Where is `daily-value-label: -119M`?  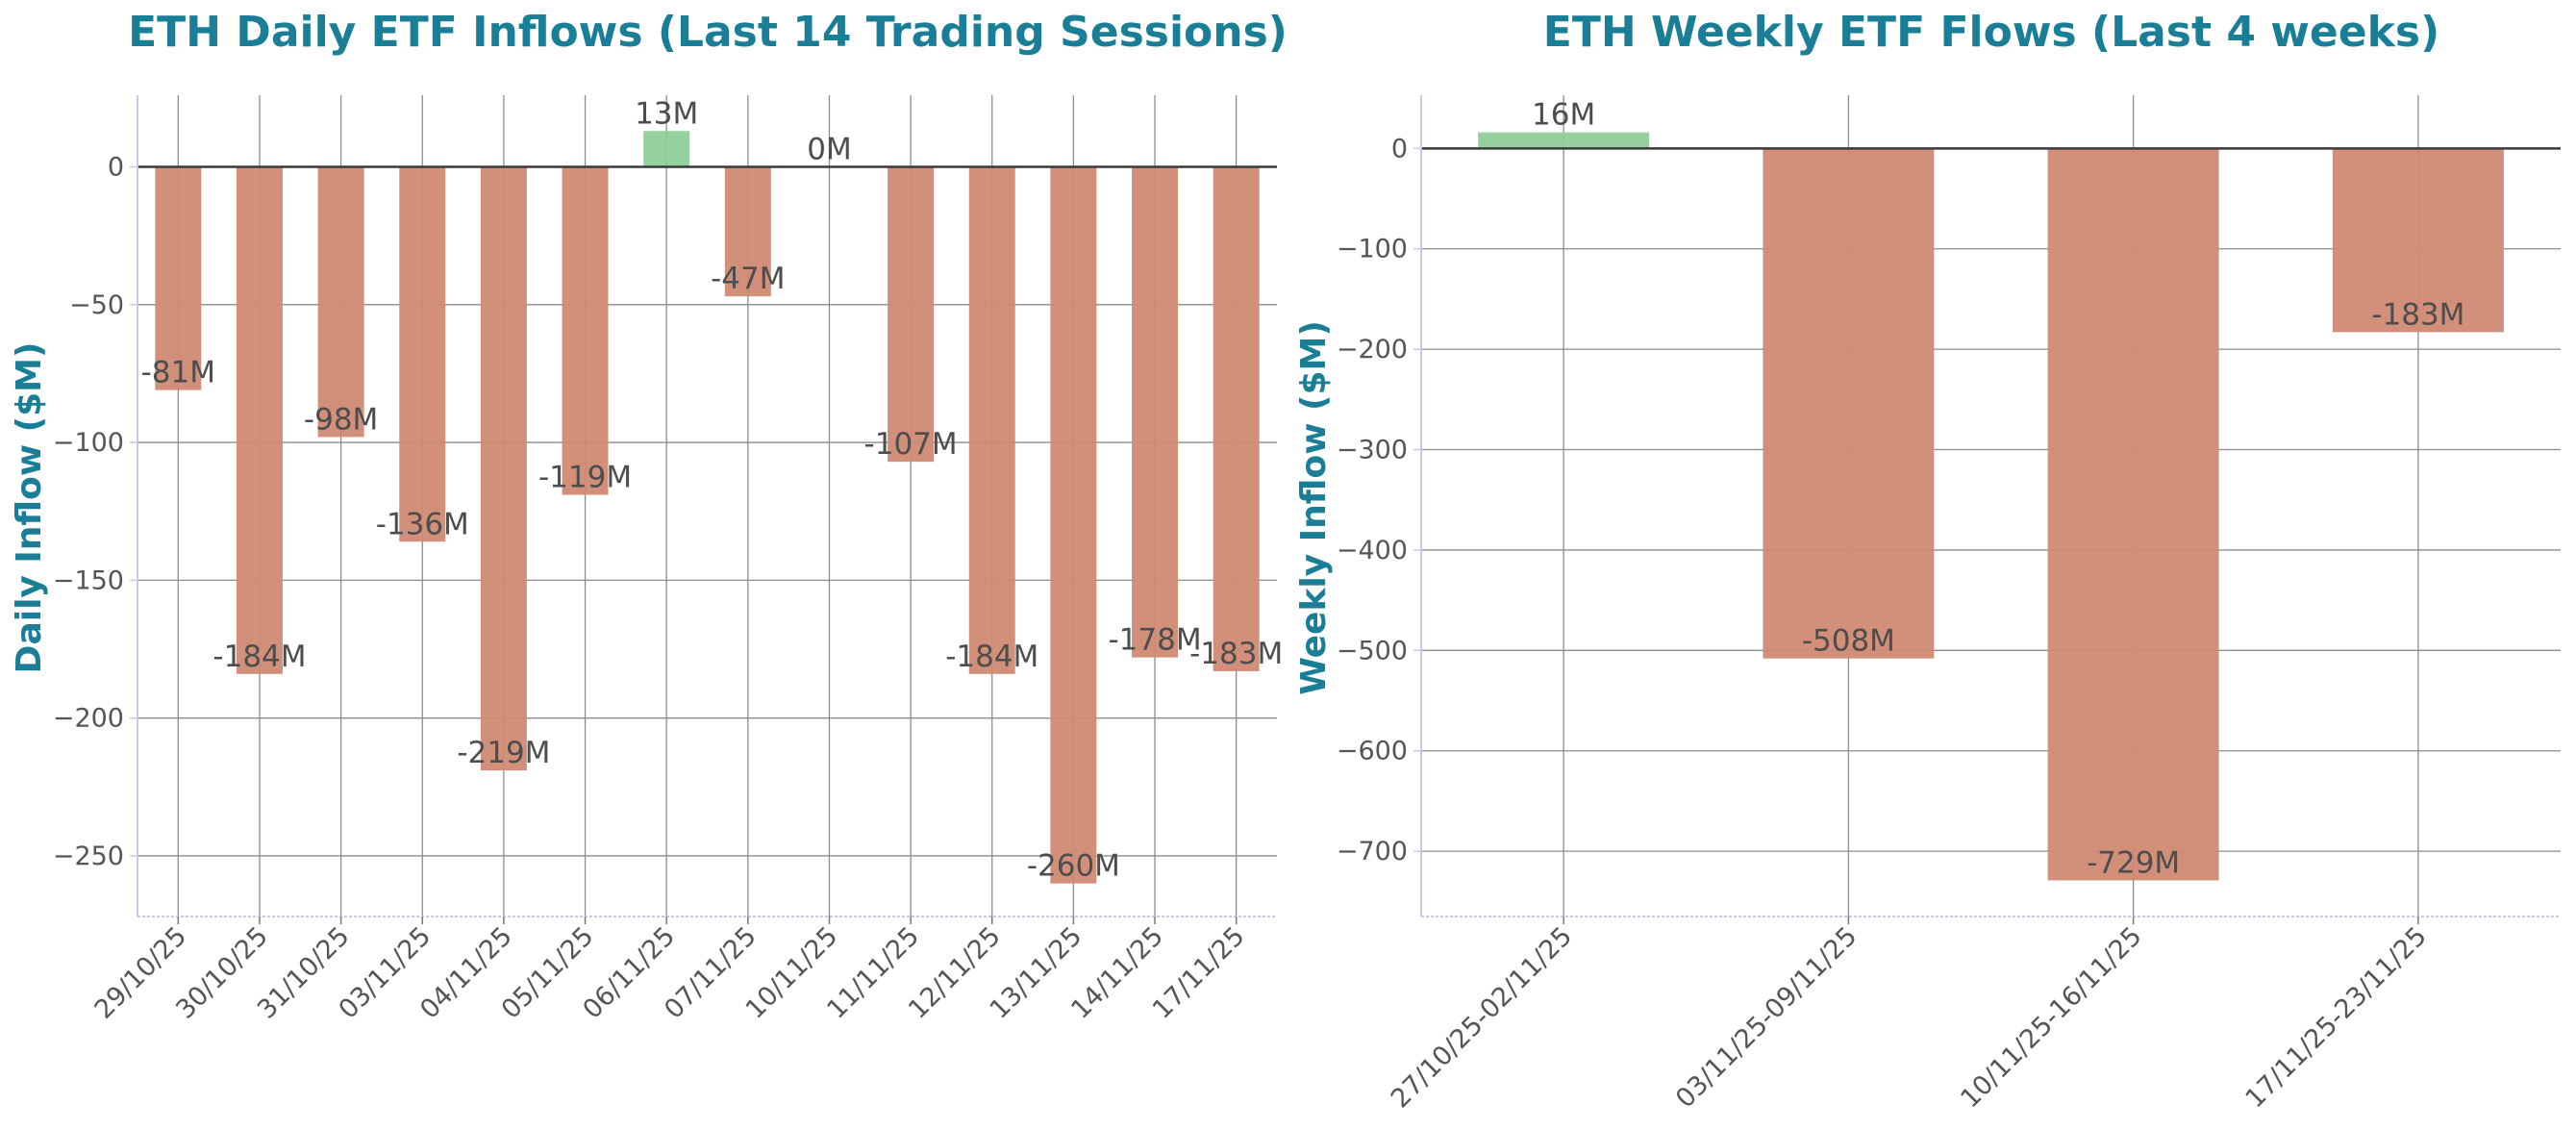 daily-value-label: -119M is located at coordinates (585, 478).